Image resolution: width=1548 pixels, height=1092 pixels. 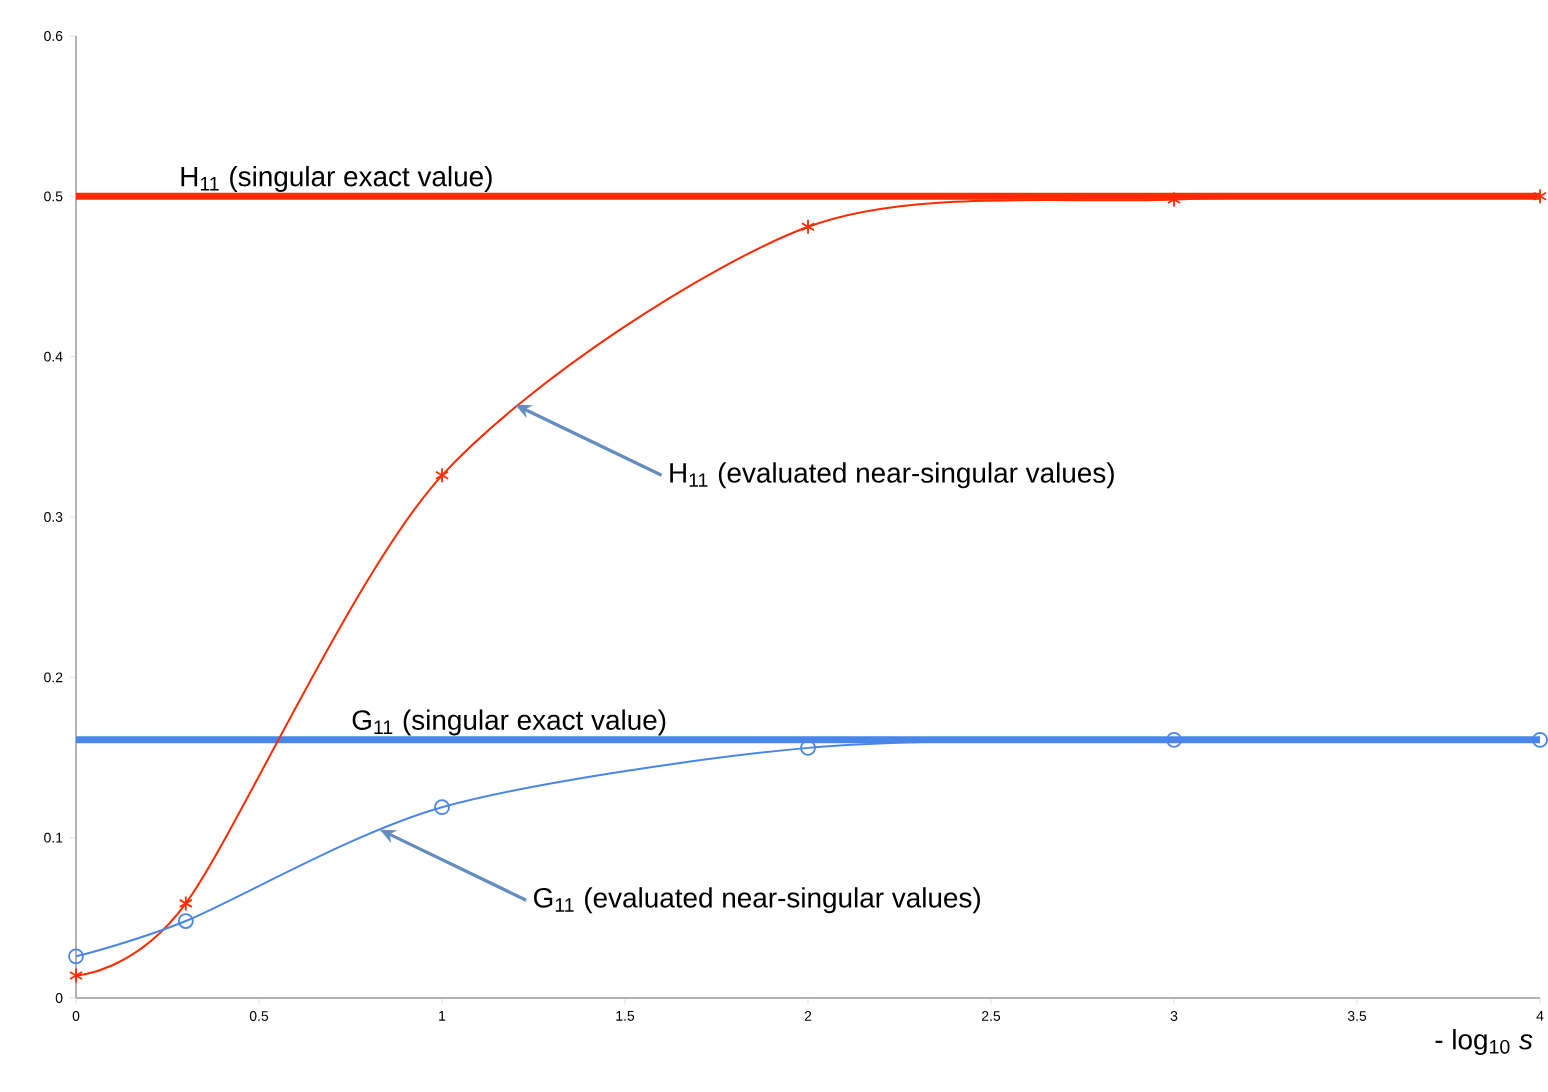 I want to click on x-axis-title: - log$_{10}$ s, so click(x=1484, y=1042).